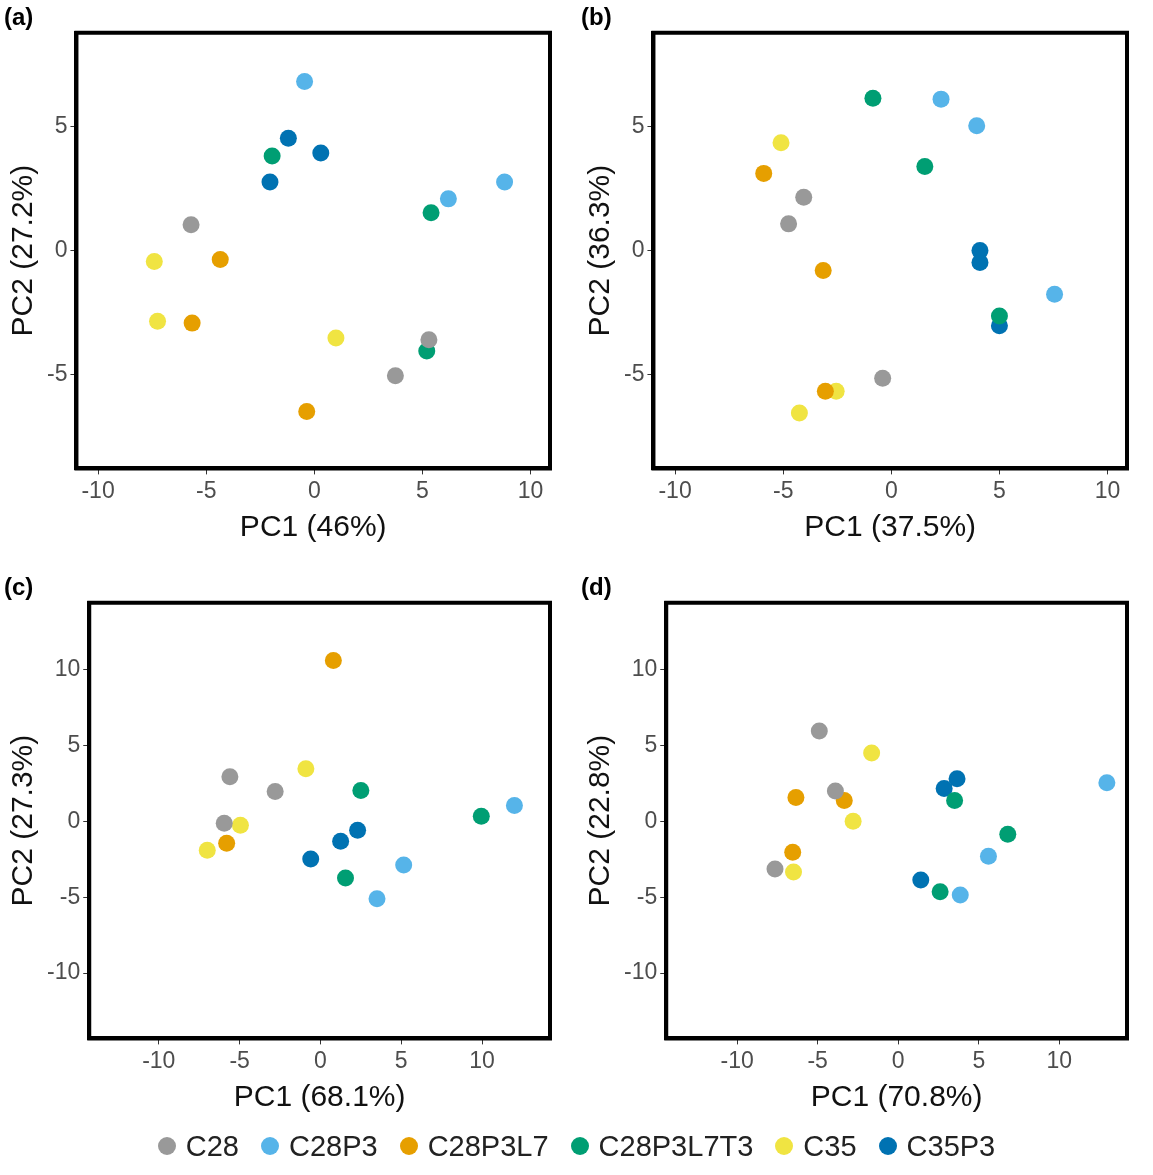  Describe the element at coordinates (951, 1146) in the screenshot. I see `legend-label: C35P3` at that location.